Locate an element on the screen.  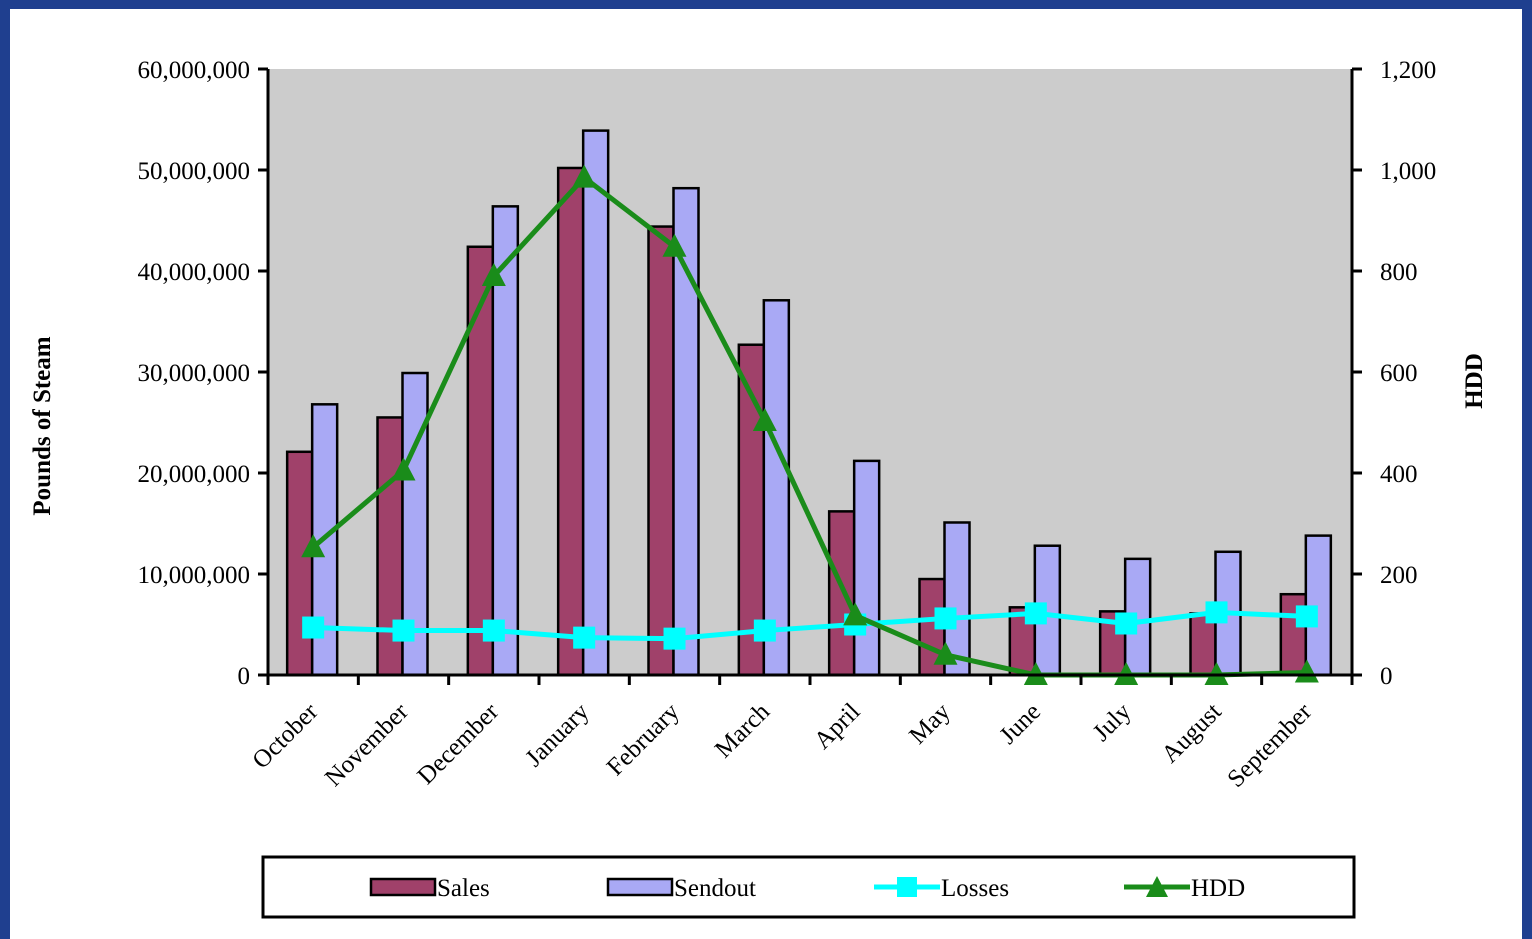
bar-sales-october is located at coordinates (299, 563).